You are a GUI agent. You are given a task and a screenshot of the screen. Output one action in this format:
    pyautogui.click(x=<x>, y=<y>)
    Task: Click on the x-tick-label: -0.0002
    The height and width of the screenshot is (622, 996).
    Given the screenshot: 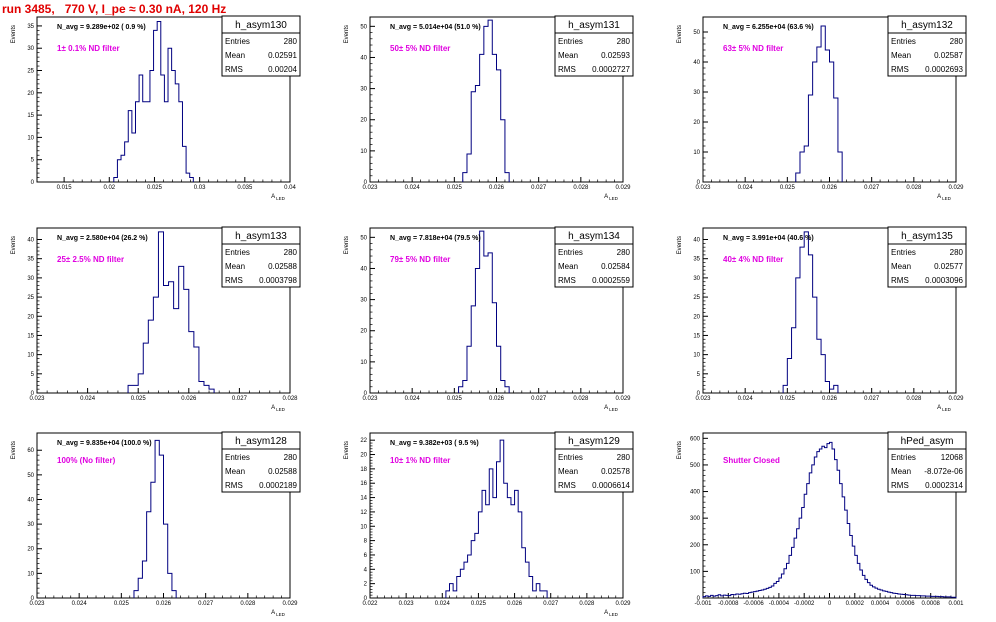 What is the action you would take?
    pyautogui.click(x=804, y=604)
    